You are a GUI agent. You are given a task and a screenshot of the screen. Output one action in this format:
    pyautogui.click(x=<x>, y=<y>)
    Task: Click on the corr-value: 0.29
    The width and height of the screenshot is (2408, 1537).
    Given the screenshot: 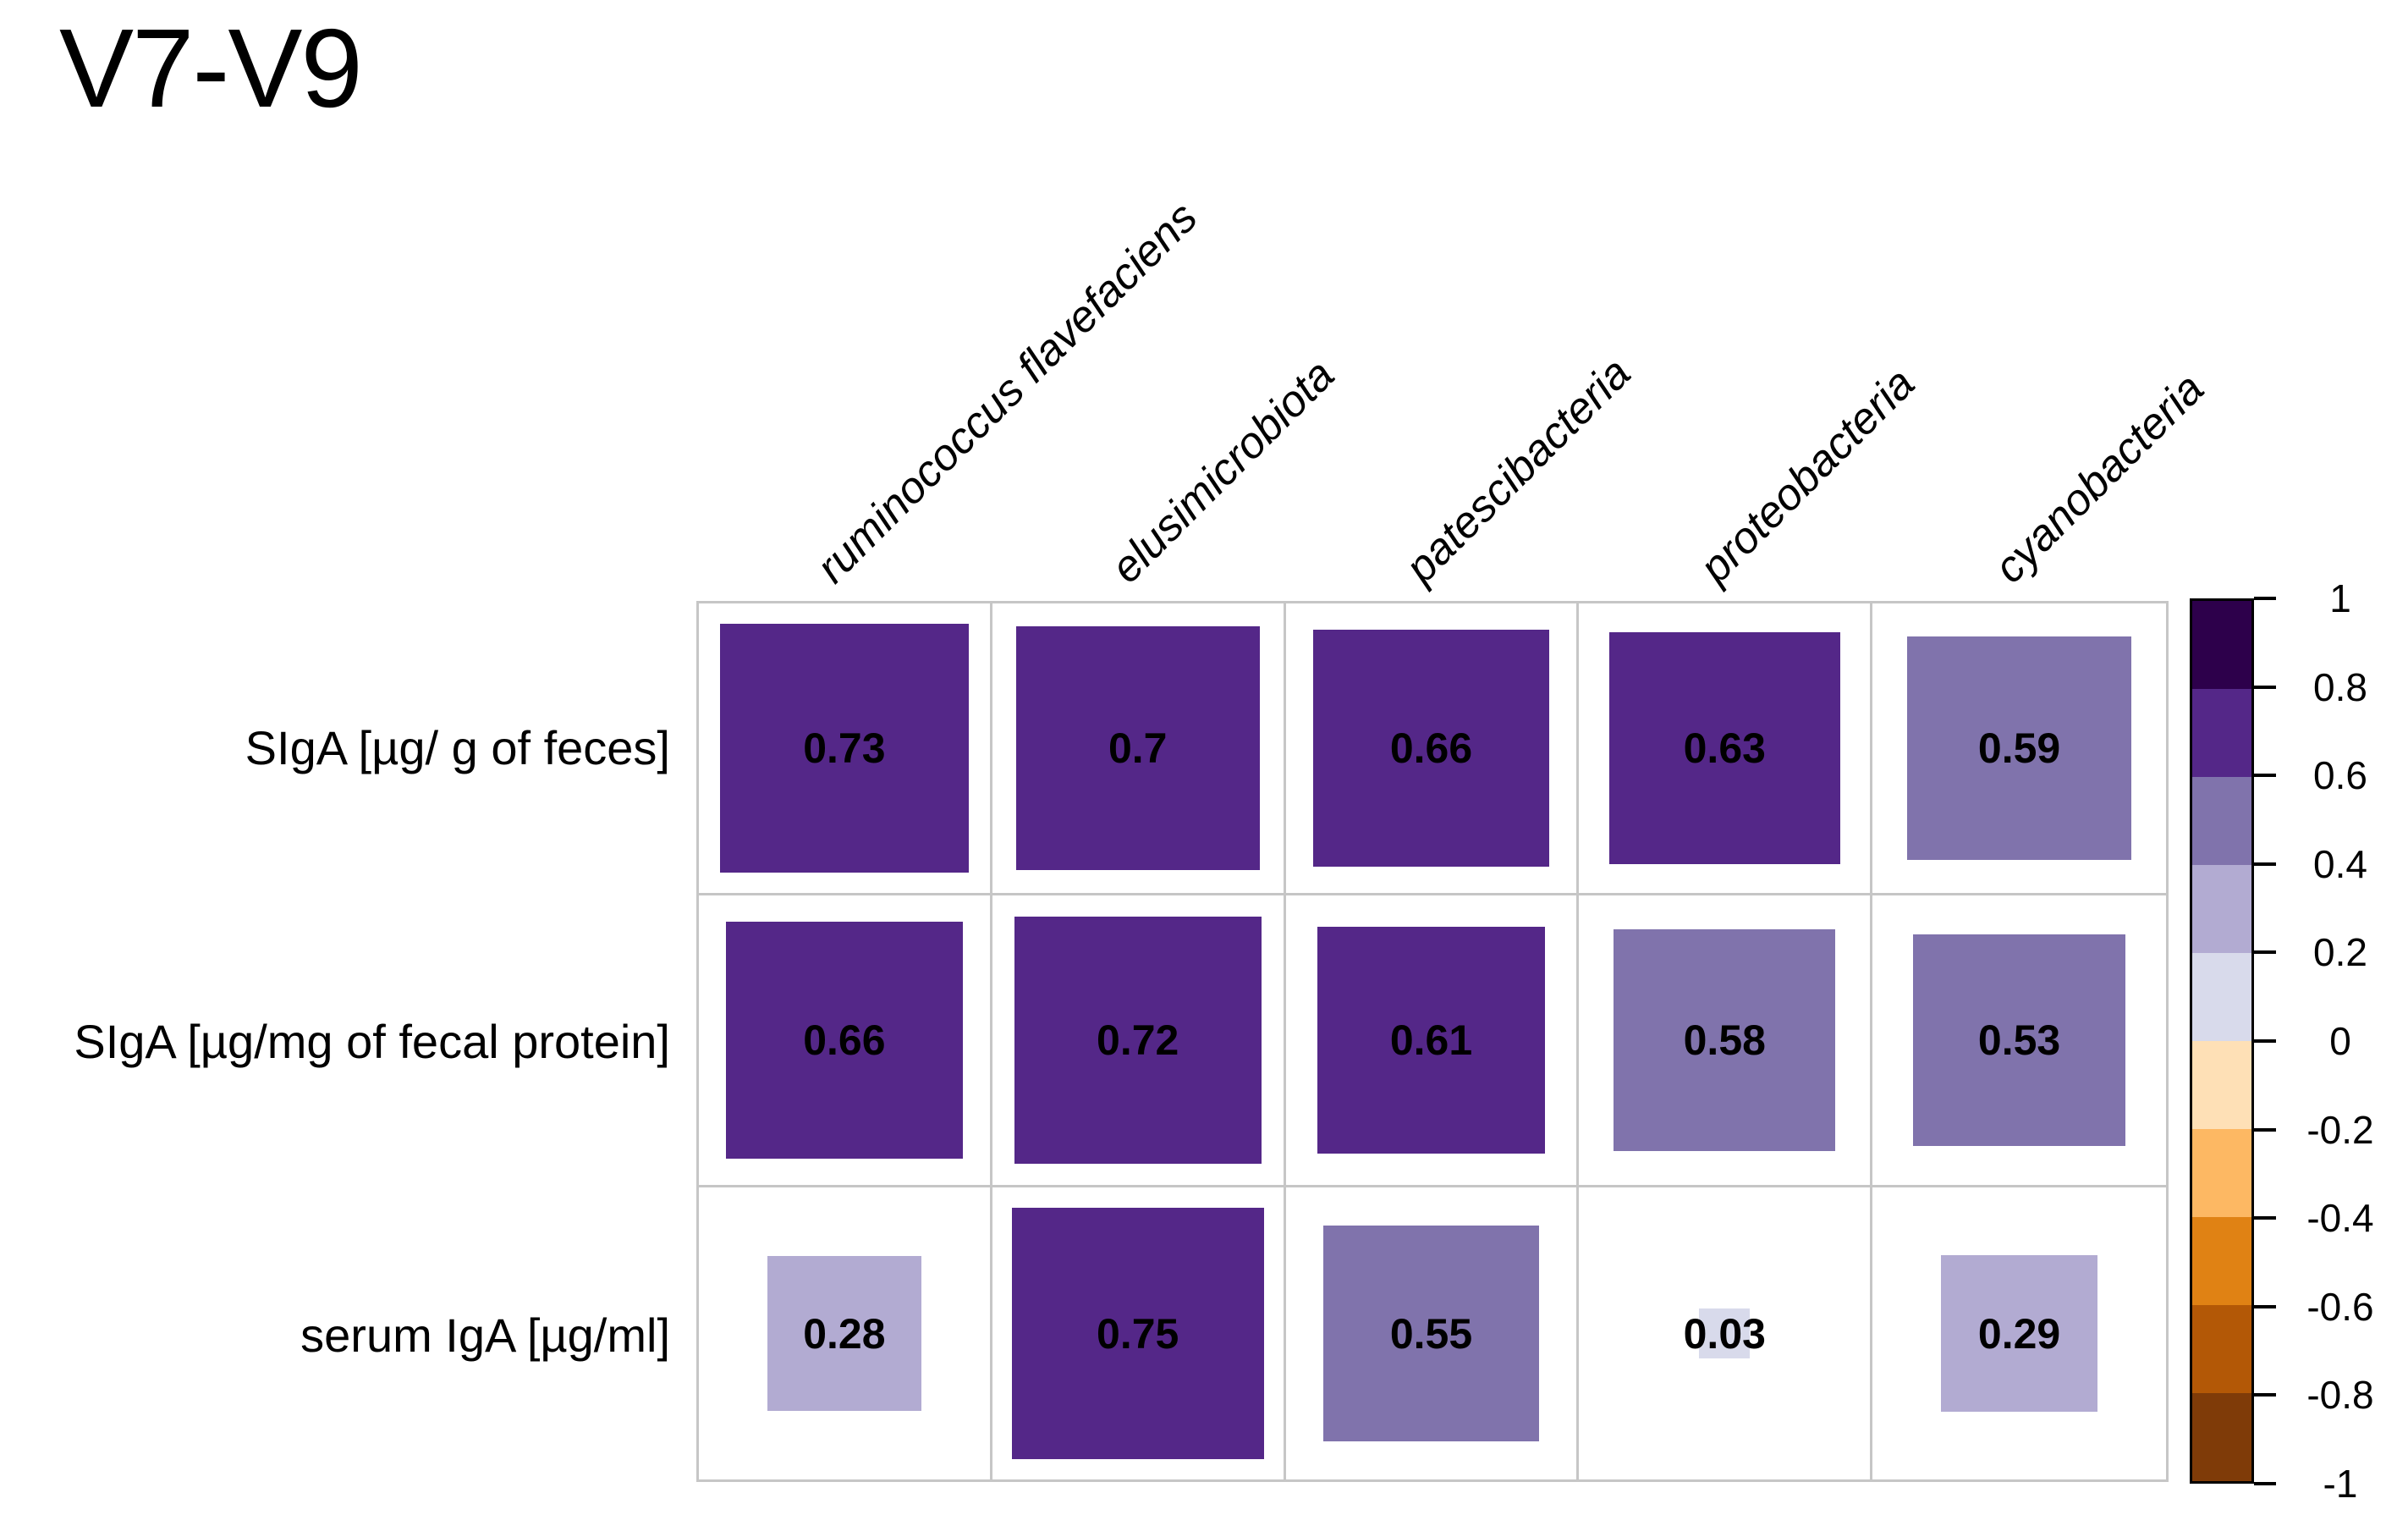 What is the action you would take?
    pyautogui.click(x=2019, y=1333)
    